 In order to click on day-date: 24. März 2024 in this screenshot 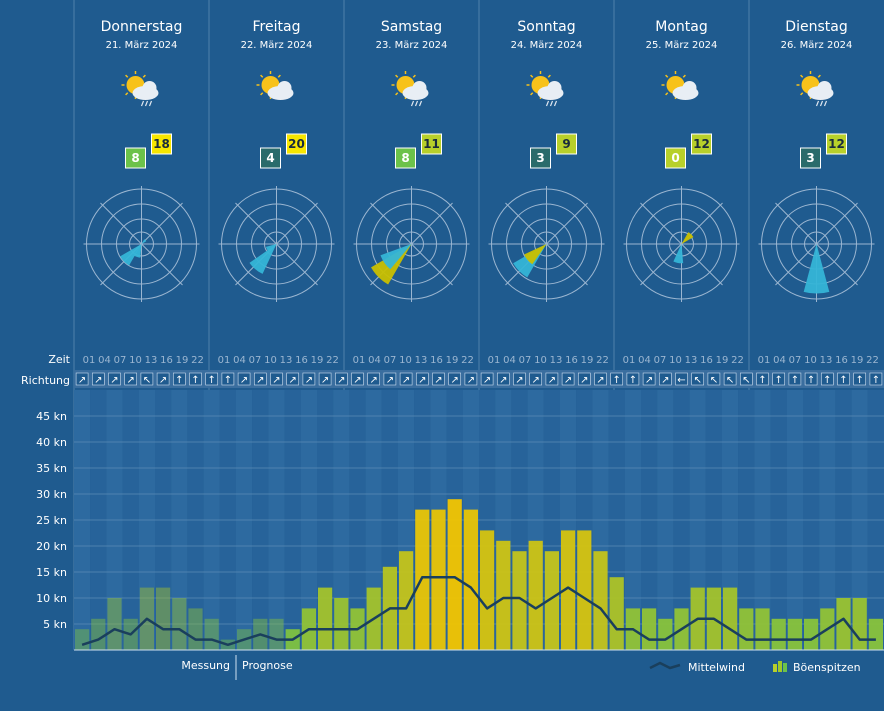, I will do `click(547, 45)`.